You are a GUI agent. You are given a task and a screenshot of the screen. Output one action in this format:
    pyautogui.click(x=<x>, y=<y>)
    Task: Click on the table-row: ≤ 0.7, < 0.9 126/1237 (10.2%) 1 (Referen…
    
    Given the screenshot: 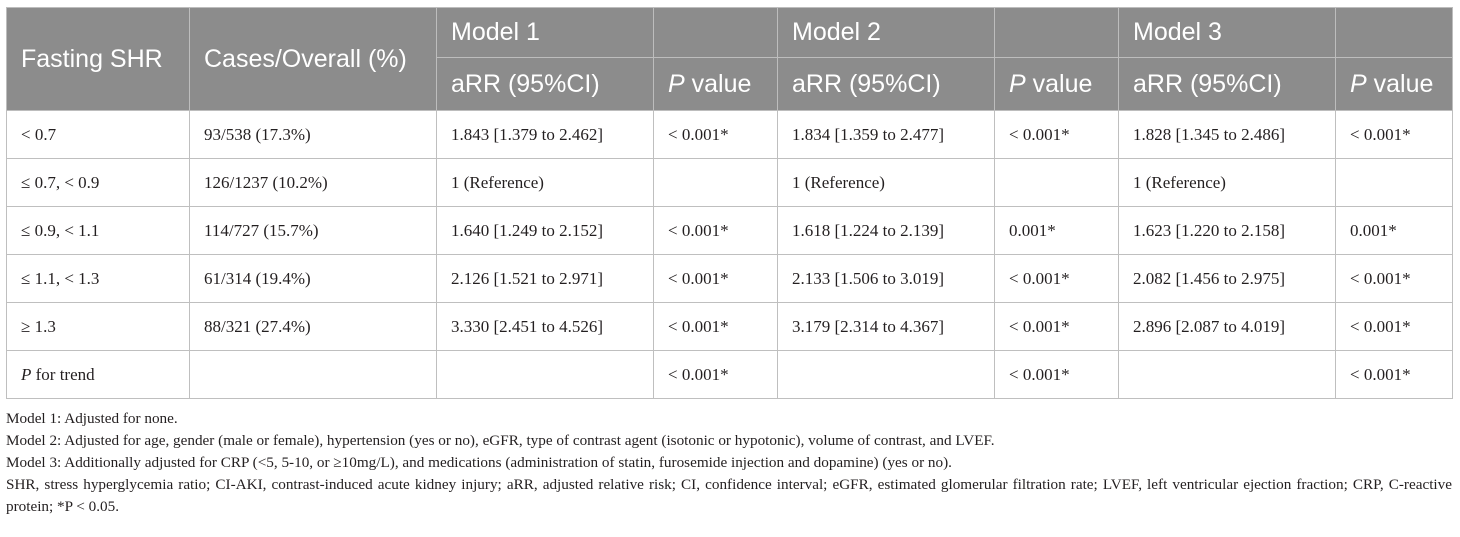 What is the action you would take?
    pyautogui.click(x=729, y=182)
    